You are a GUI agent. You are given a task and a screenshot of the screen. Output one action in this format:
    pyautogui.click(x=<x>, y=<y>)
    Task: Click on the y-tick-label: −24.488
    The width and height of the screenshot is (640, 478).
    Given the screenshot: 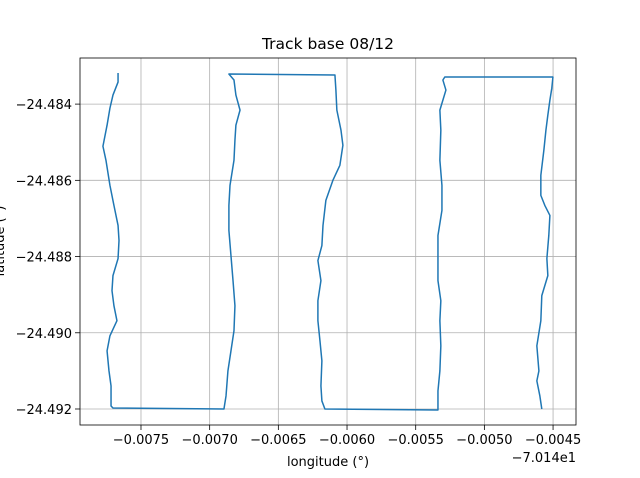 What is the action you would take?
    pyautogui.click(x=44, y=258)
    